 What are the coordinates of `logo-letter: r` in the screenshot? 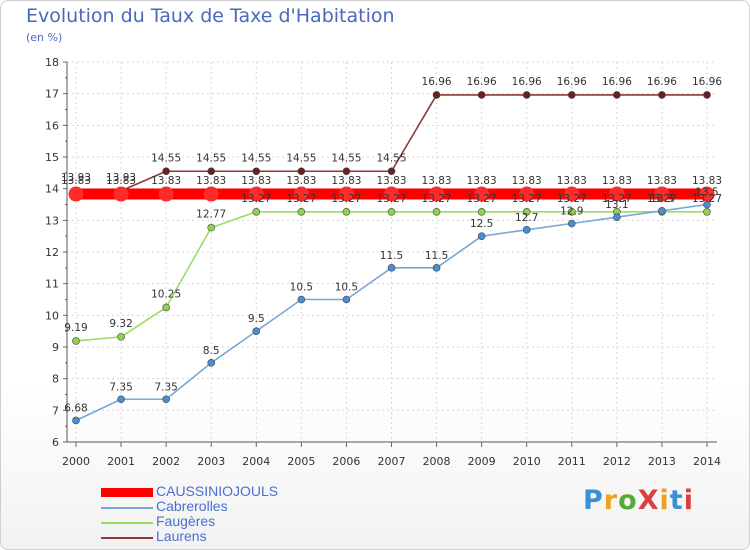 It's located at (611, 500).